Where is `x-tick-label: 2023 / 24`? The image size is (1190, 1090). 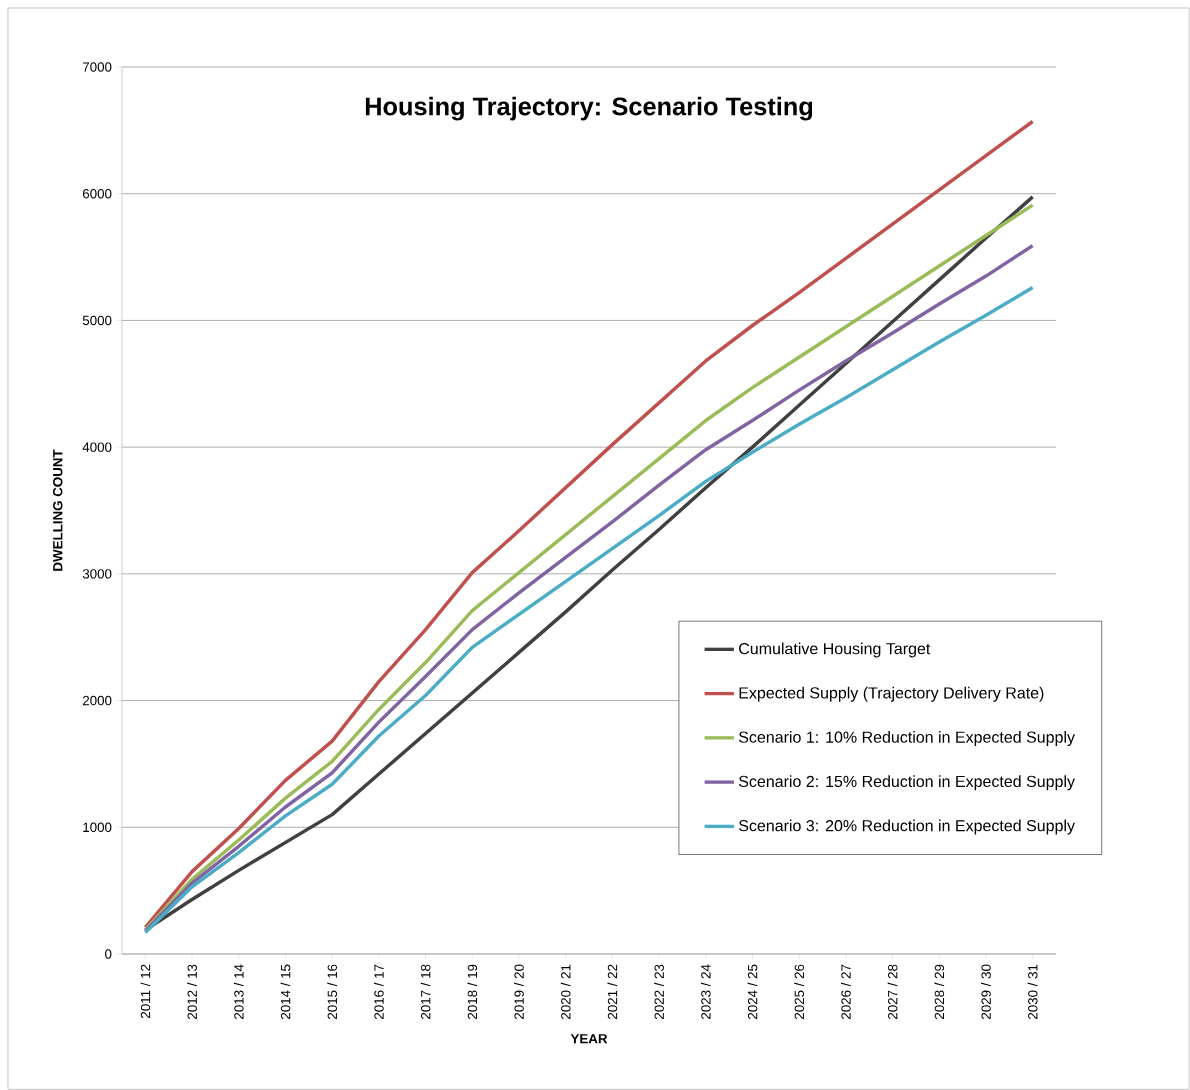 x-tick-label: 2023 / 24 is located at coordinates (705, 991).